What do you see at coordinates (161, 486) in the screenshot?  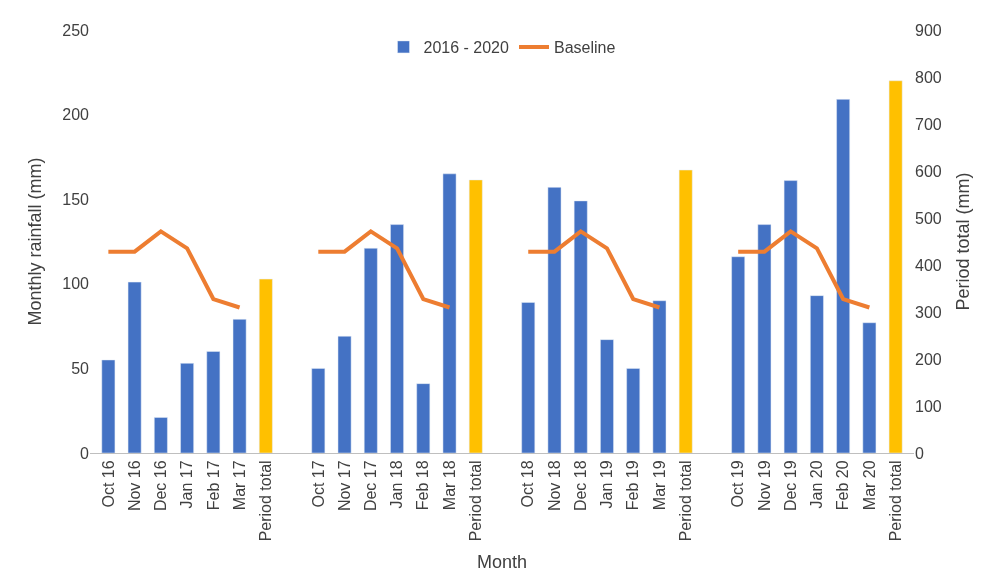 I see `x-tick-label: Dec 16` at bounding box center [161, 486].